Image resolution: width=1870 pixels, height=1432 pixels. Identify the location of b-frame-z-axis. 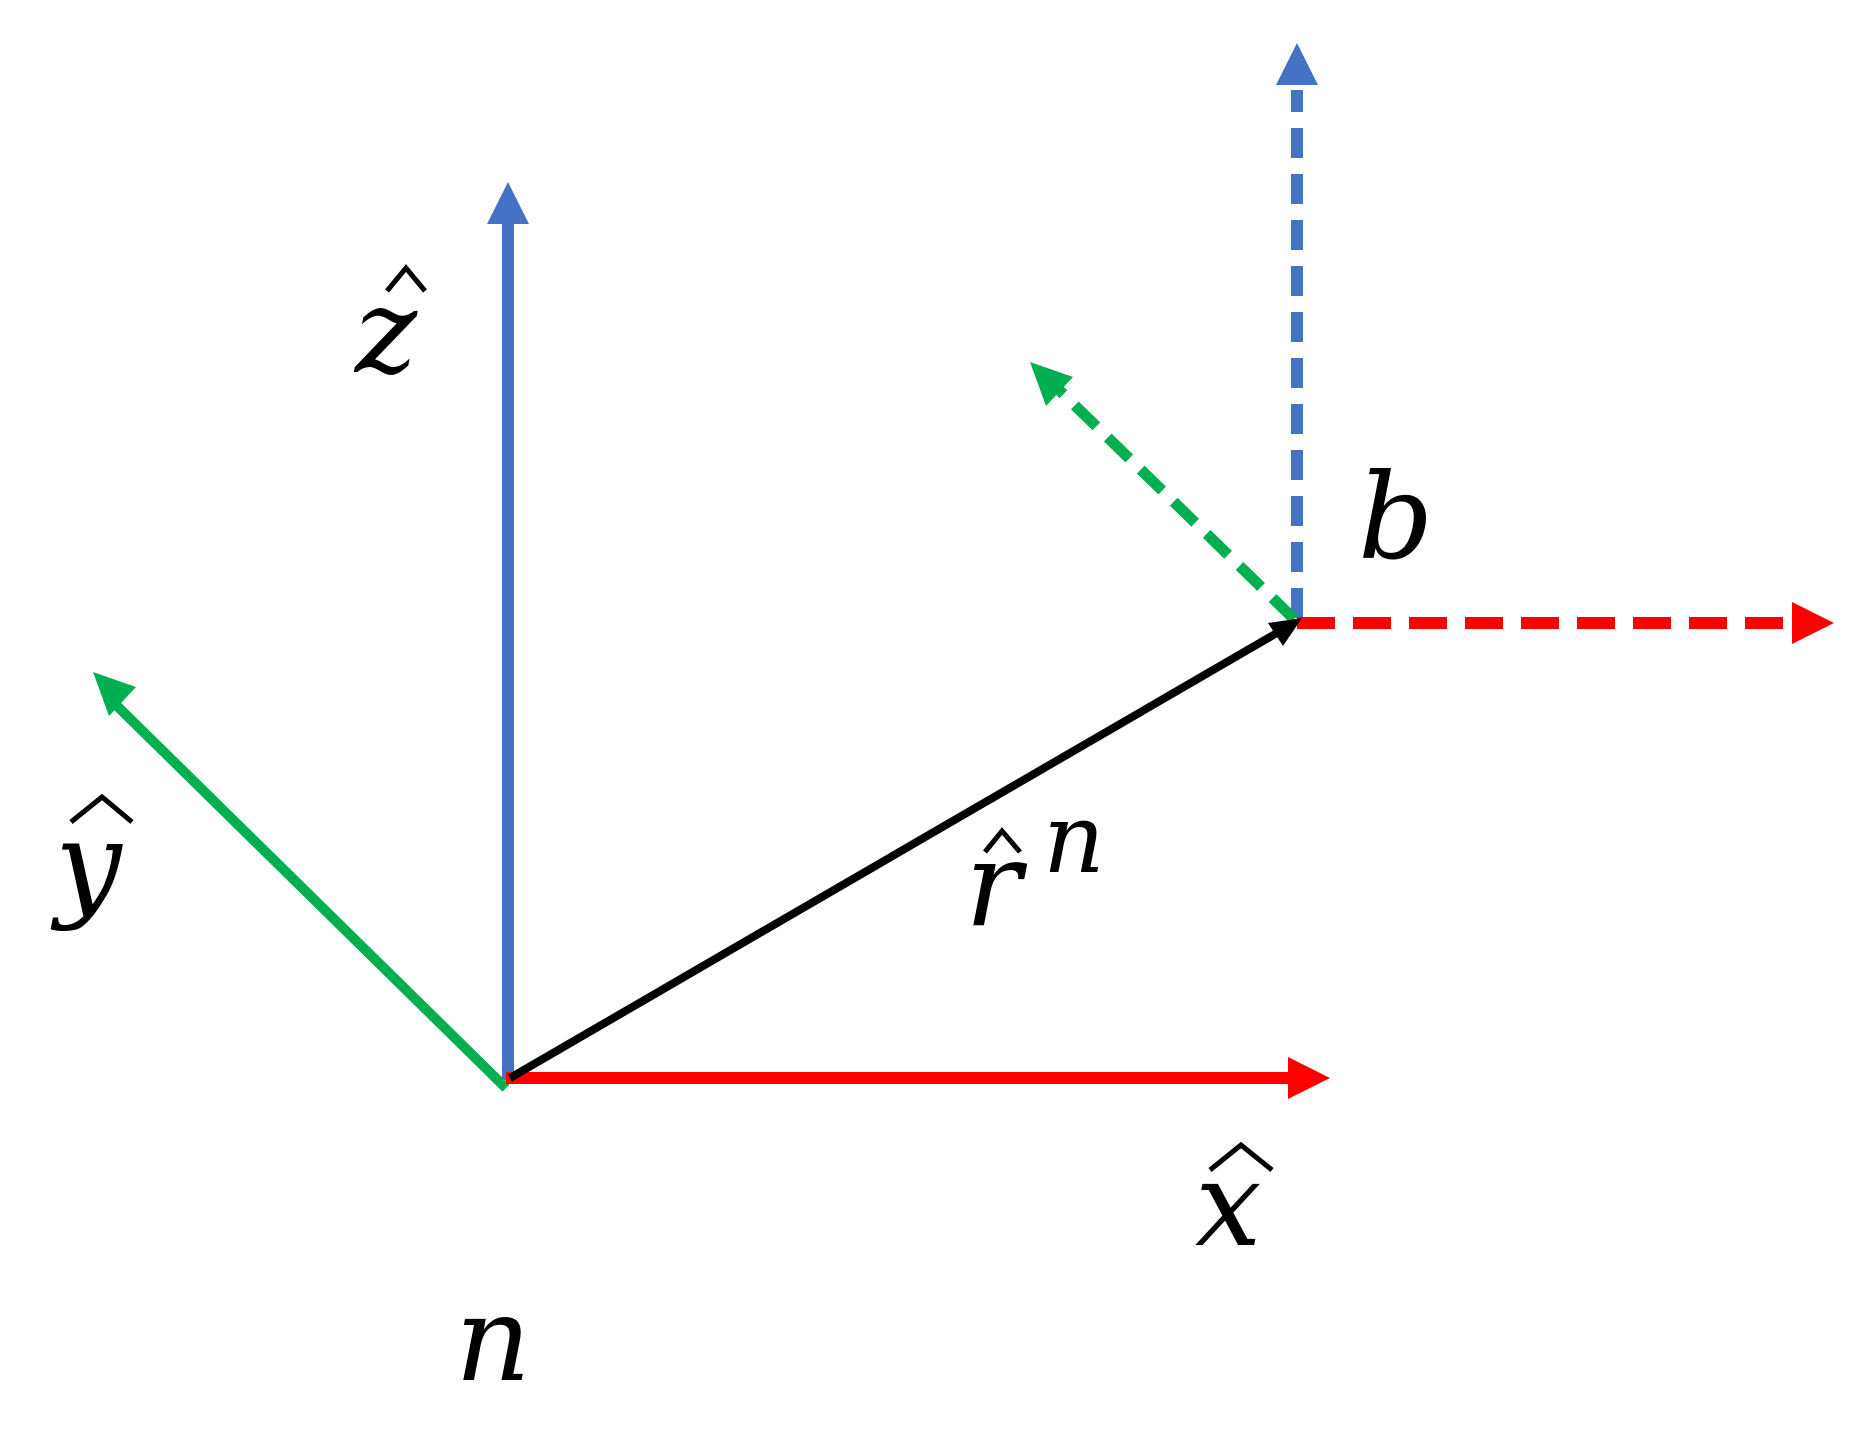
(1297, 330).